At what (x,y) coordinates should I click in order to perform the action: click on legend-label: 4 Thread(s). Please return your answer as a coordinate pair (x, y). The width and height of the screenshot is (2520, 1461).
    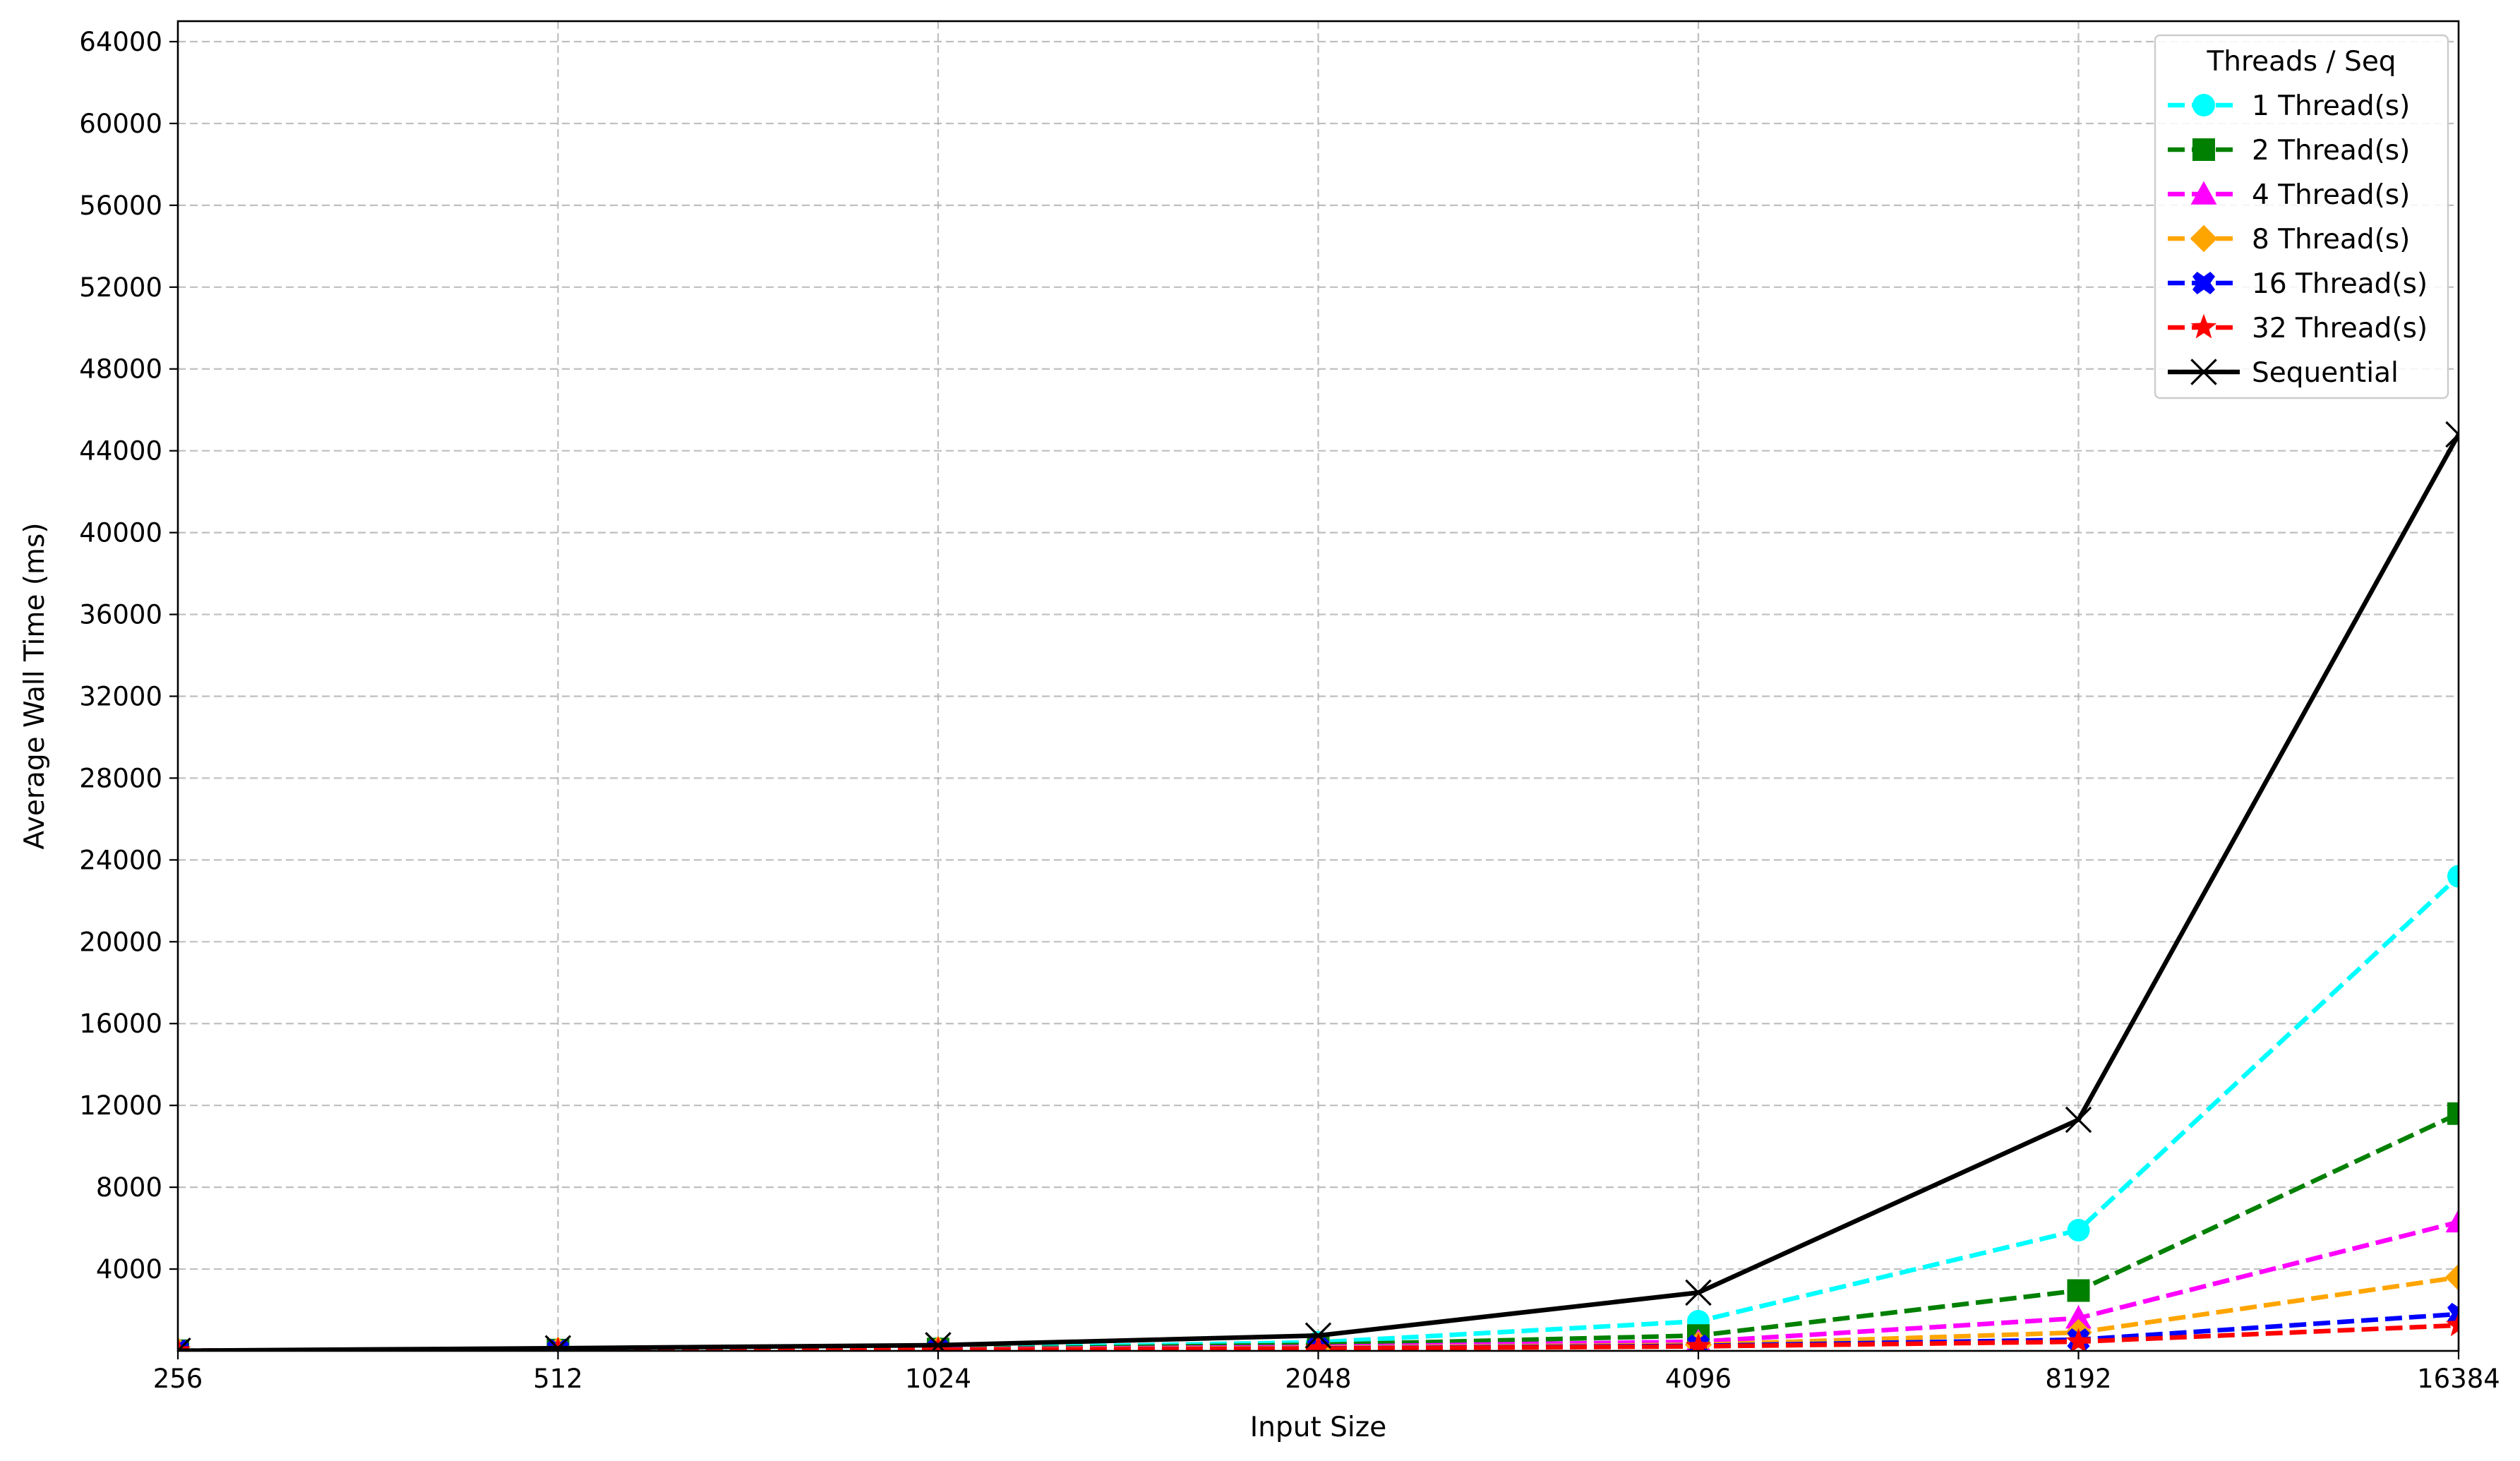
    Looking at the image, I should click on (2331, 195).